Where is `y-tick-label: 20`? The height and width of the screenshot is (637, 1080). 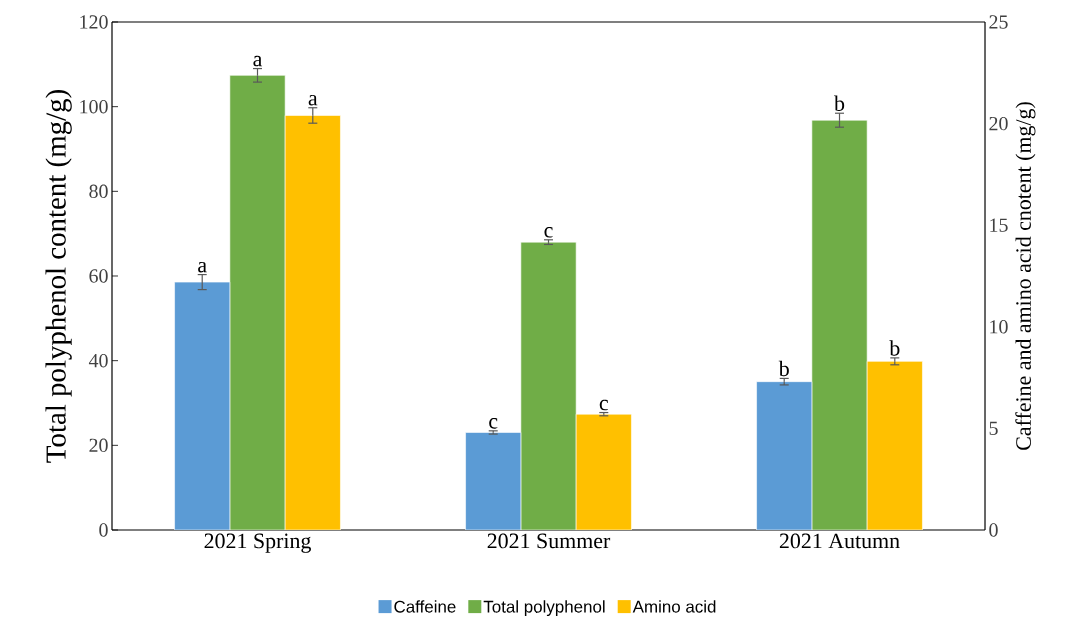
y-tick-label: 20 is located at coordinates (98, 445).